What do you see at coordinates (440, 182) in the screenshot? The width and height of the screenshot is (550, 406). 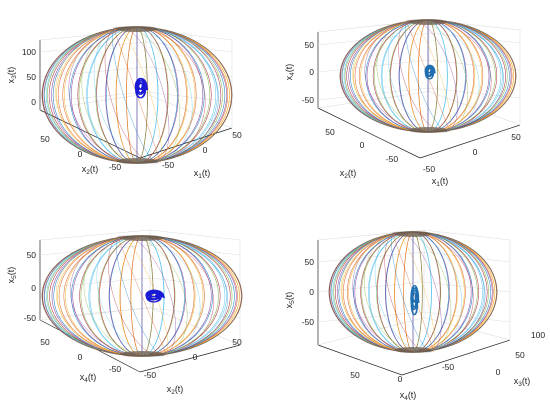 I see `x-axis-label: x1(t)` at bounding box center [440, 182].